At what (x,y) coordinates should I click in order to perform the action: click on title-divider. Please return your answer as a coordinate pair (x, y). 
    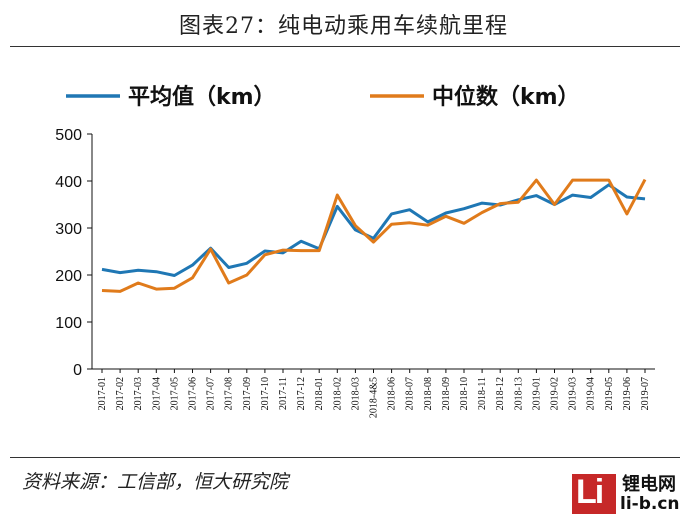
    Looking at the image, I should click on (345, 46).